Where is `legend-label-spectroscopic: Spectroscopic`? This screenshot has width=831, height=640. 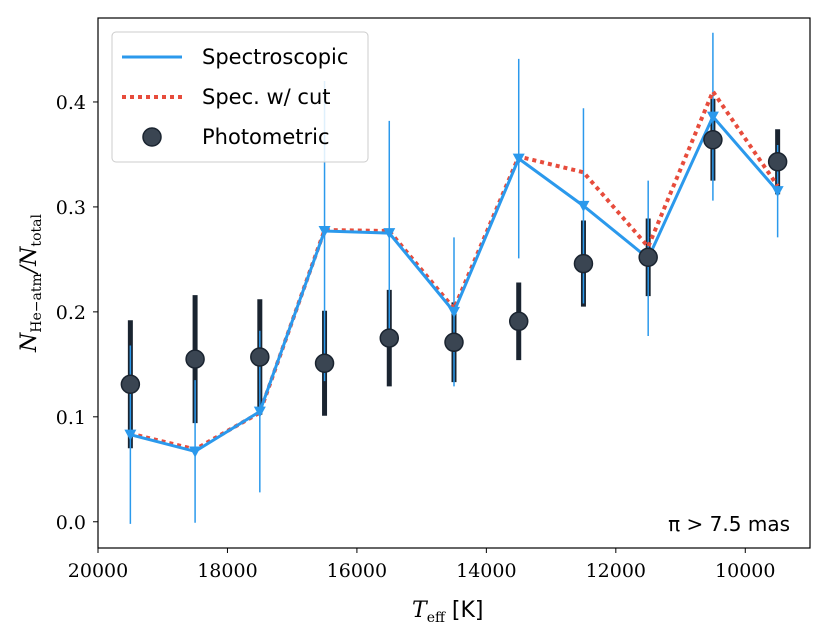
legend-label-spectroscopic: Spectroscopic is located at coordinates (275, 57).